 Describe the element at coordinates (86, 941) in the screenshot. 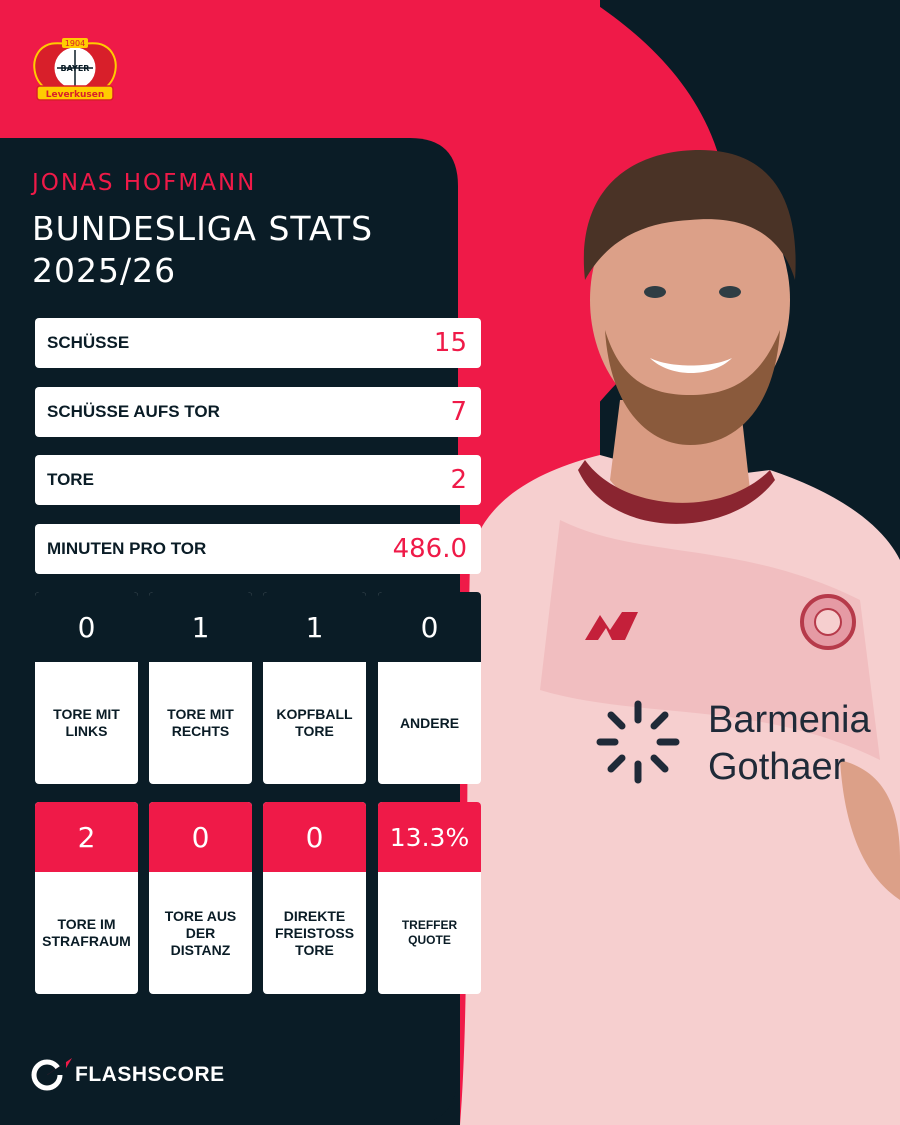

I see `tile-label-line: STRAFRAUM` at that location.